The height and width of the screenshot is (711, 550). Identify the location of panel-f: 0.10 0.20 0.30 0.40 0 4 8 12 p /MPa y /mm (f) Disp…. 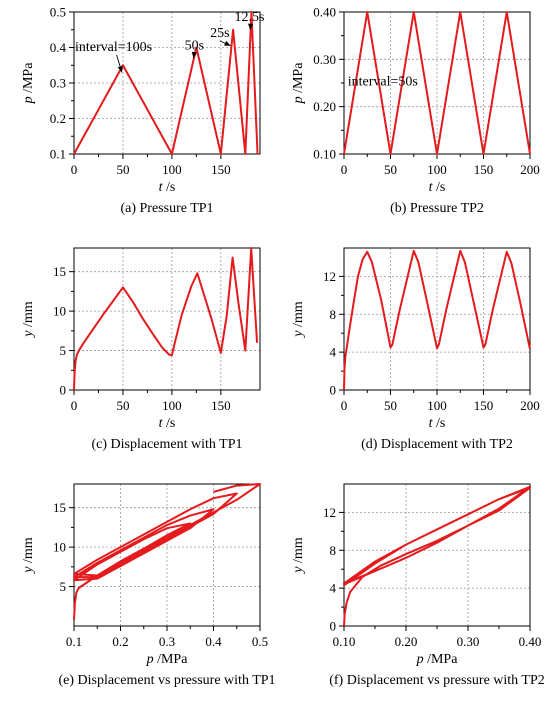
(418, 585).